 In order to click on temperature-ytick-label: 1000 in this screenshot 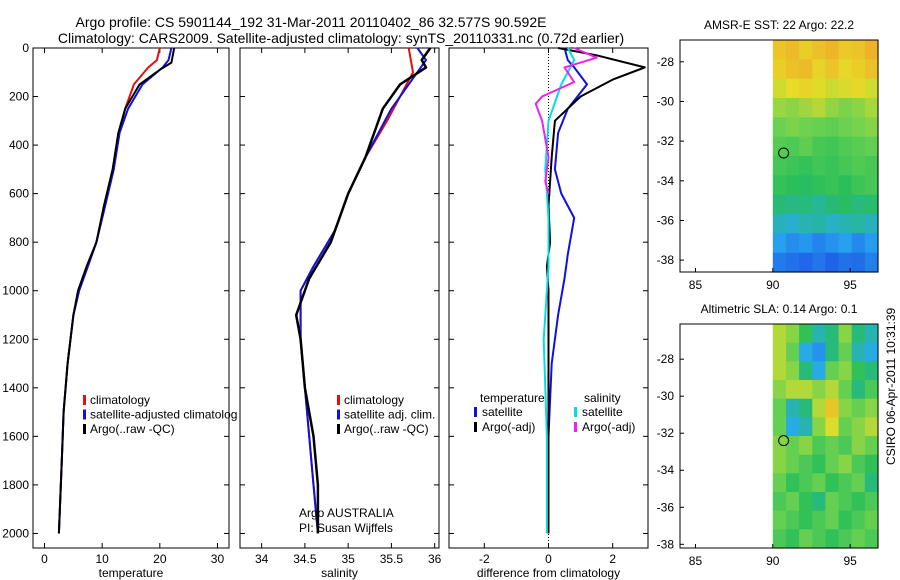, I will do `click(15, 291)`.